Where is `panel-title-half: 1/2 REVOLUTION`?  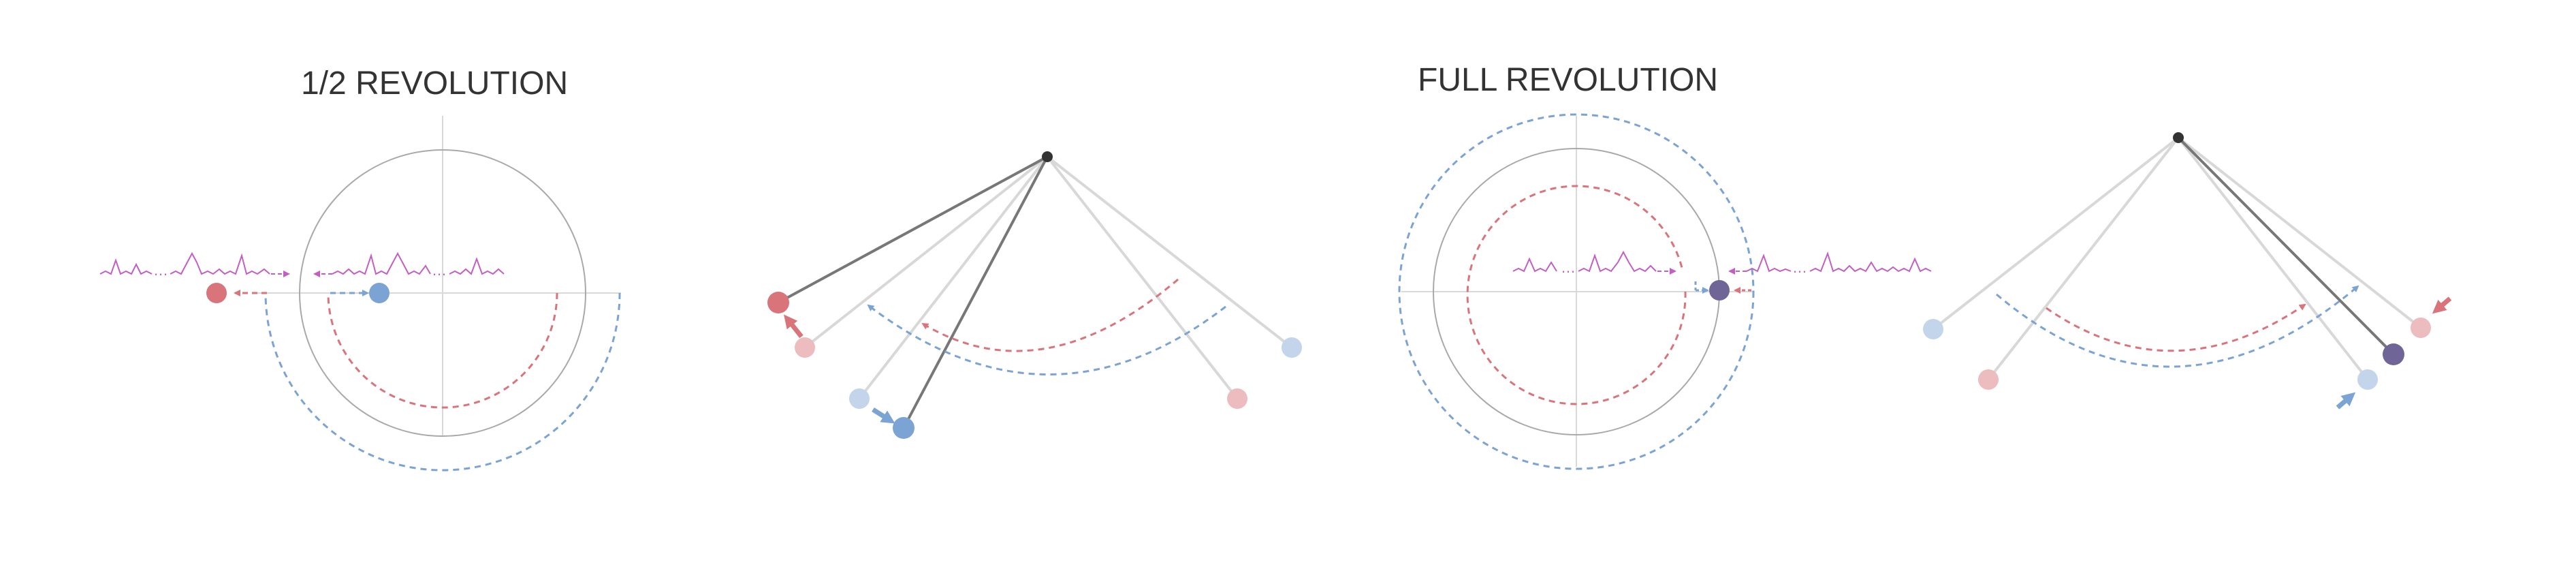 panel-title-half: 1/2 REVOLUTION is located at coordinates (434, 83).